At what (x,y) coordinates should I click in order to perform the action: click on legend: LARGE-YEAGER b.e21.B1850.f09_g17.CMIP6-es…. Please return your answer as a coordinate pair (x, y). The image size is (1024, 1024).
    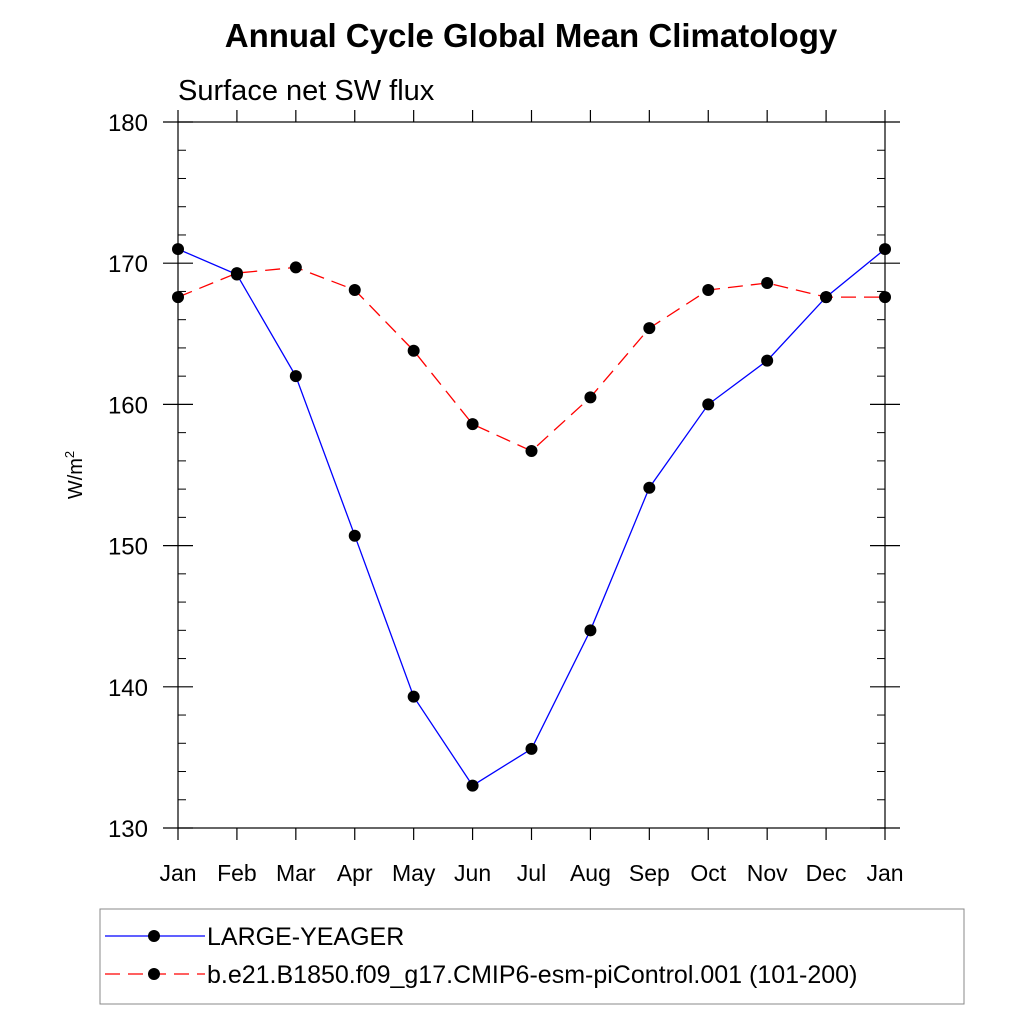
    Looking at the image, I should click on (481, 956).